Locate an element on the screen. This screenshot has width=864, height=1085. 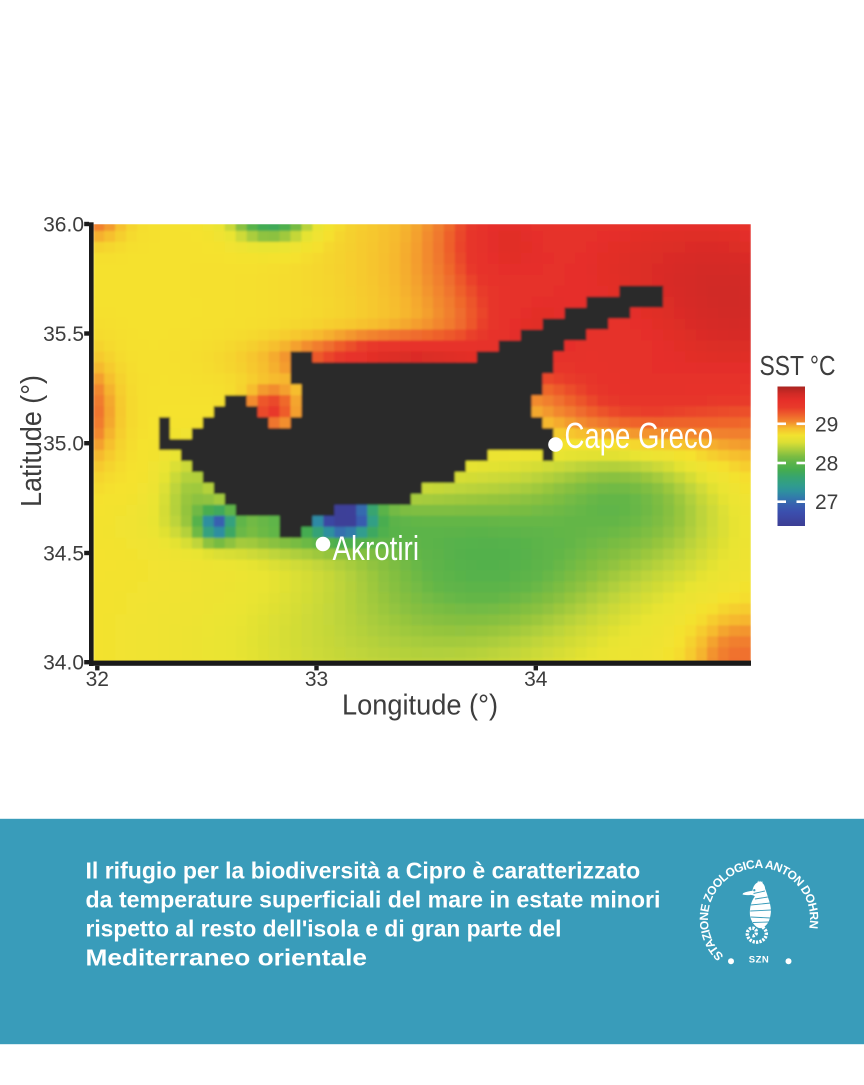
svg-text: Latitude (°) is located at coordinates (32, 441).